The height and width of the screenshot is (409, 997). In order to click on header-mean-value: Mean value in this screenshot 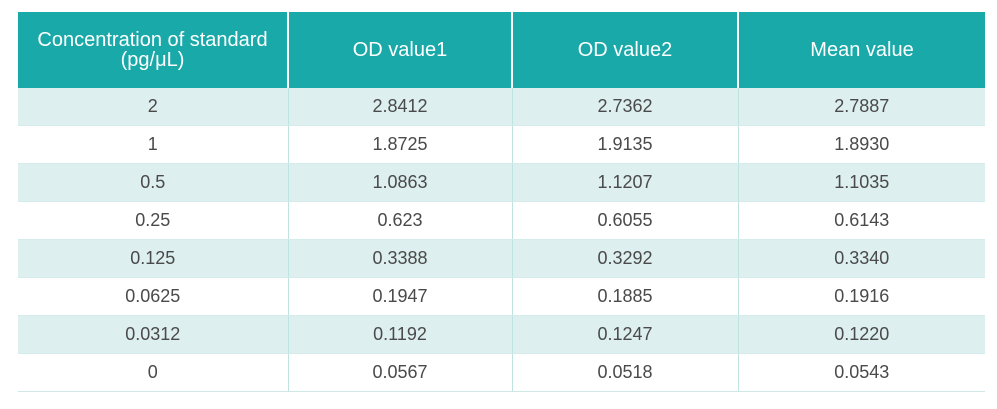, I will do `click(861, 50)`.